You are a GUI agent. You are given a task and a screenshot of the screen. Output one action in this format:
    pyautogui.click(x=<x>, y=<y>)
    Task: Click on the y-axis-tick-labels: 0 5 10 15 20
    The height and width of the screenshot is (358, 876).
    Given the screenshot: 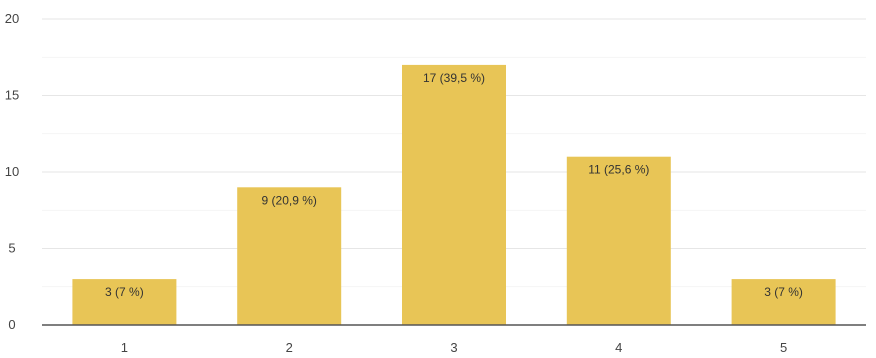 What is the action you would take?
    pyautogui.click(x=12, y=171)
    